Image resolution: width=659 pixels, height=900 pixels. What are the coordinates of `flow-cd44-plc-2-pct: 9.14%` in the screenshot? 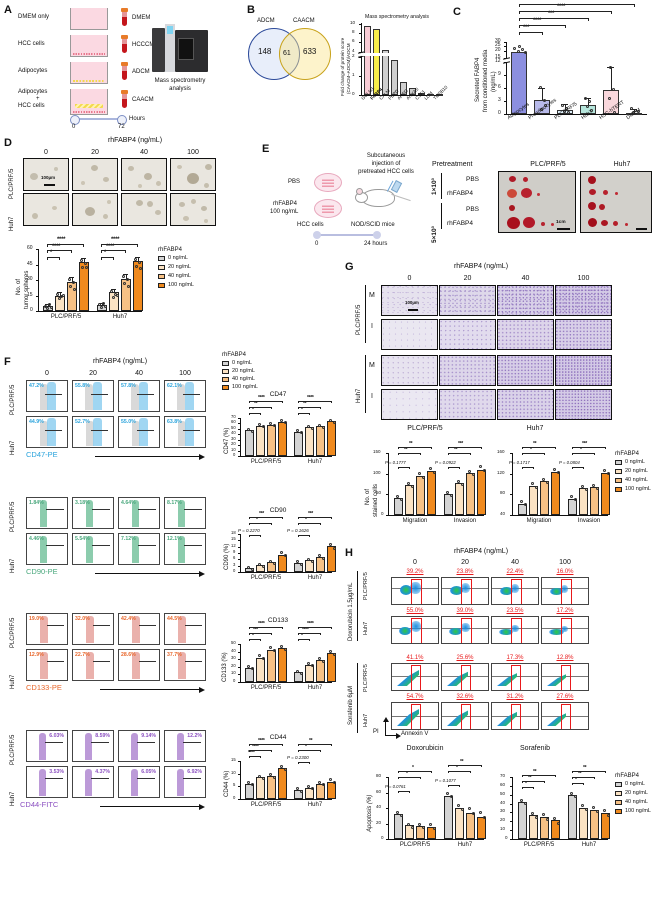 It's located at (148, 736).